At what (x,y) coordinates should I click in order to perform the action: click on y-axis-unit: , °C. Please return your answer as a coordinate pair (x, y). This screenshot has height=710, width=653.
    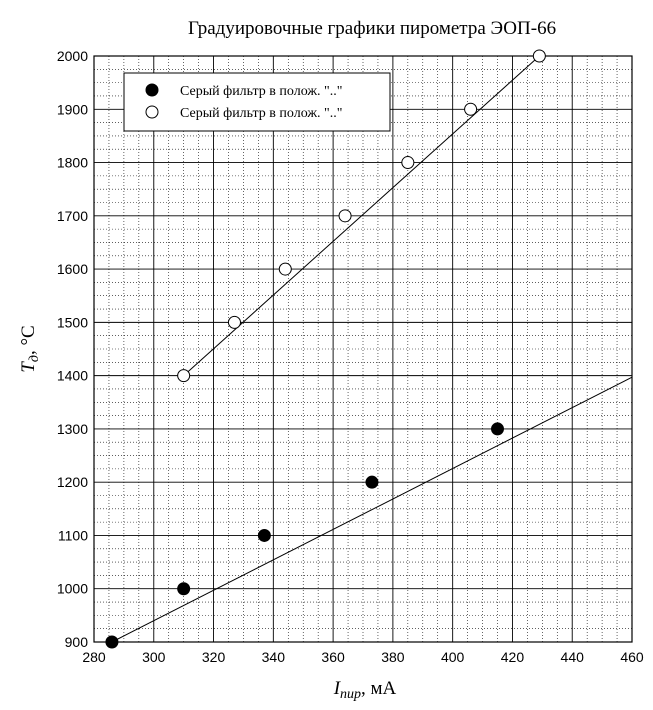
    Looking at the image, I should click on (28, 340).